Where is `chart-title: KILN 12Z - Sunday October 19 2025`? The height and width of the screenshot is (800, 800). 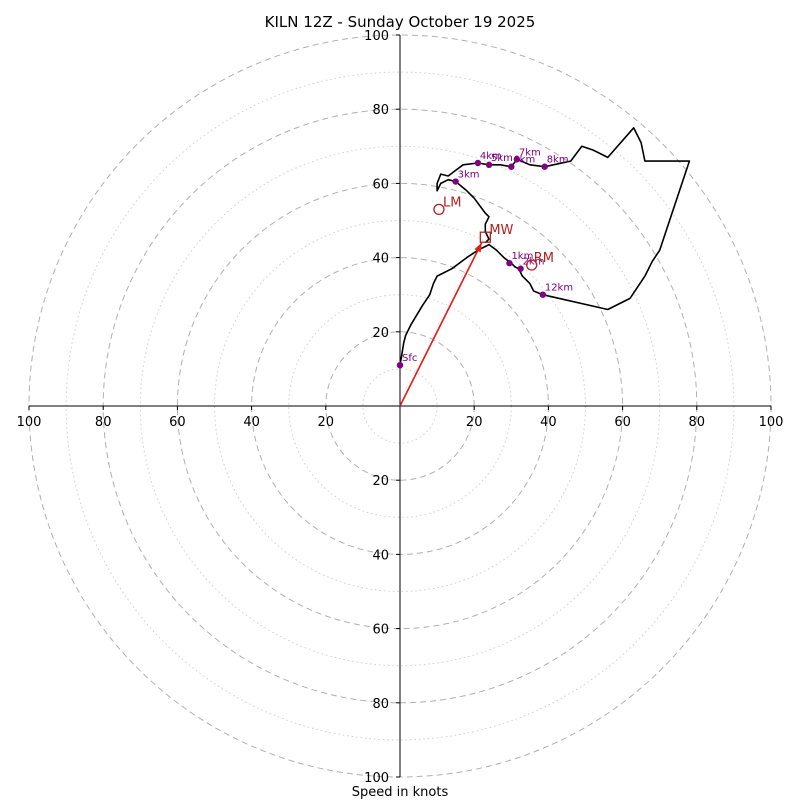 chart-title: KILN 12Z - Sunday October 19 2025 is located at coordinates (400, 22).